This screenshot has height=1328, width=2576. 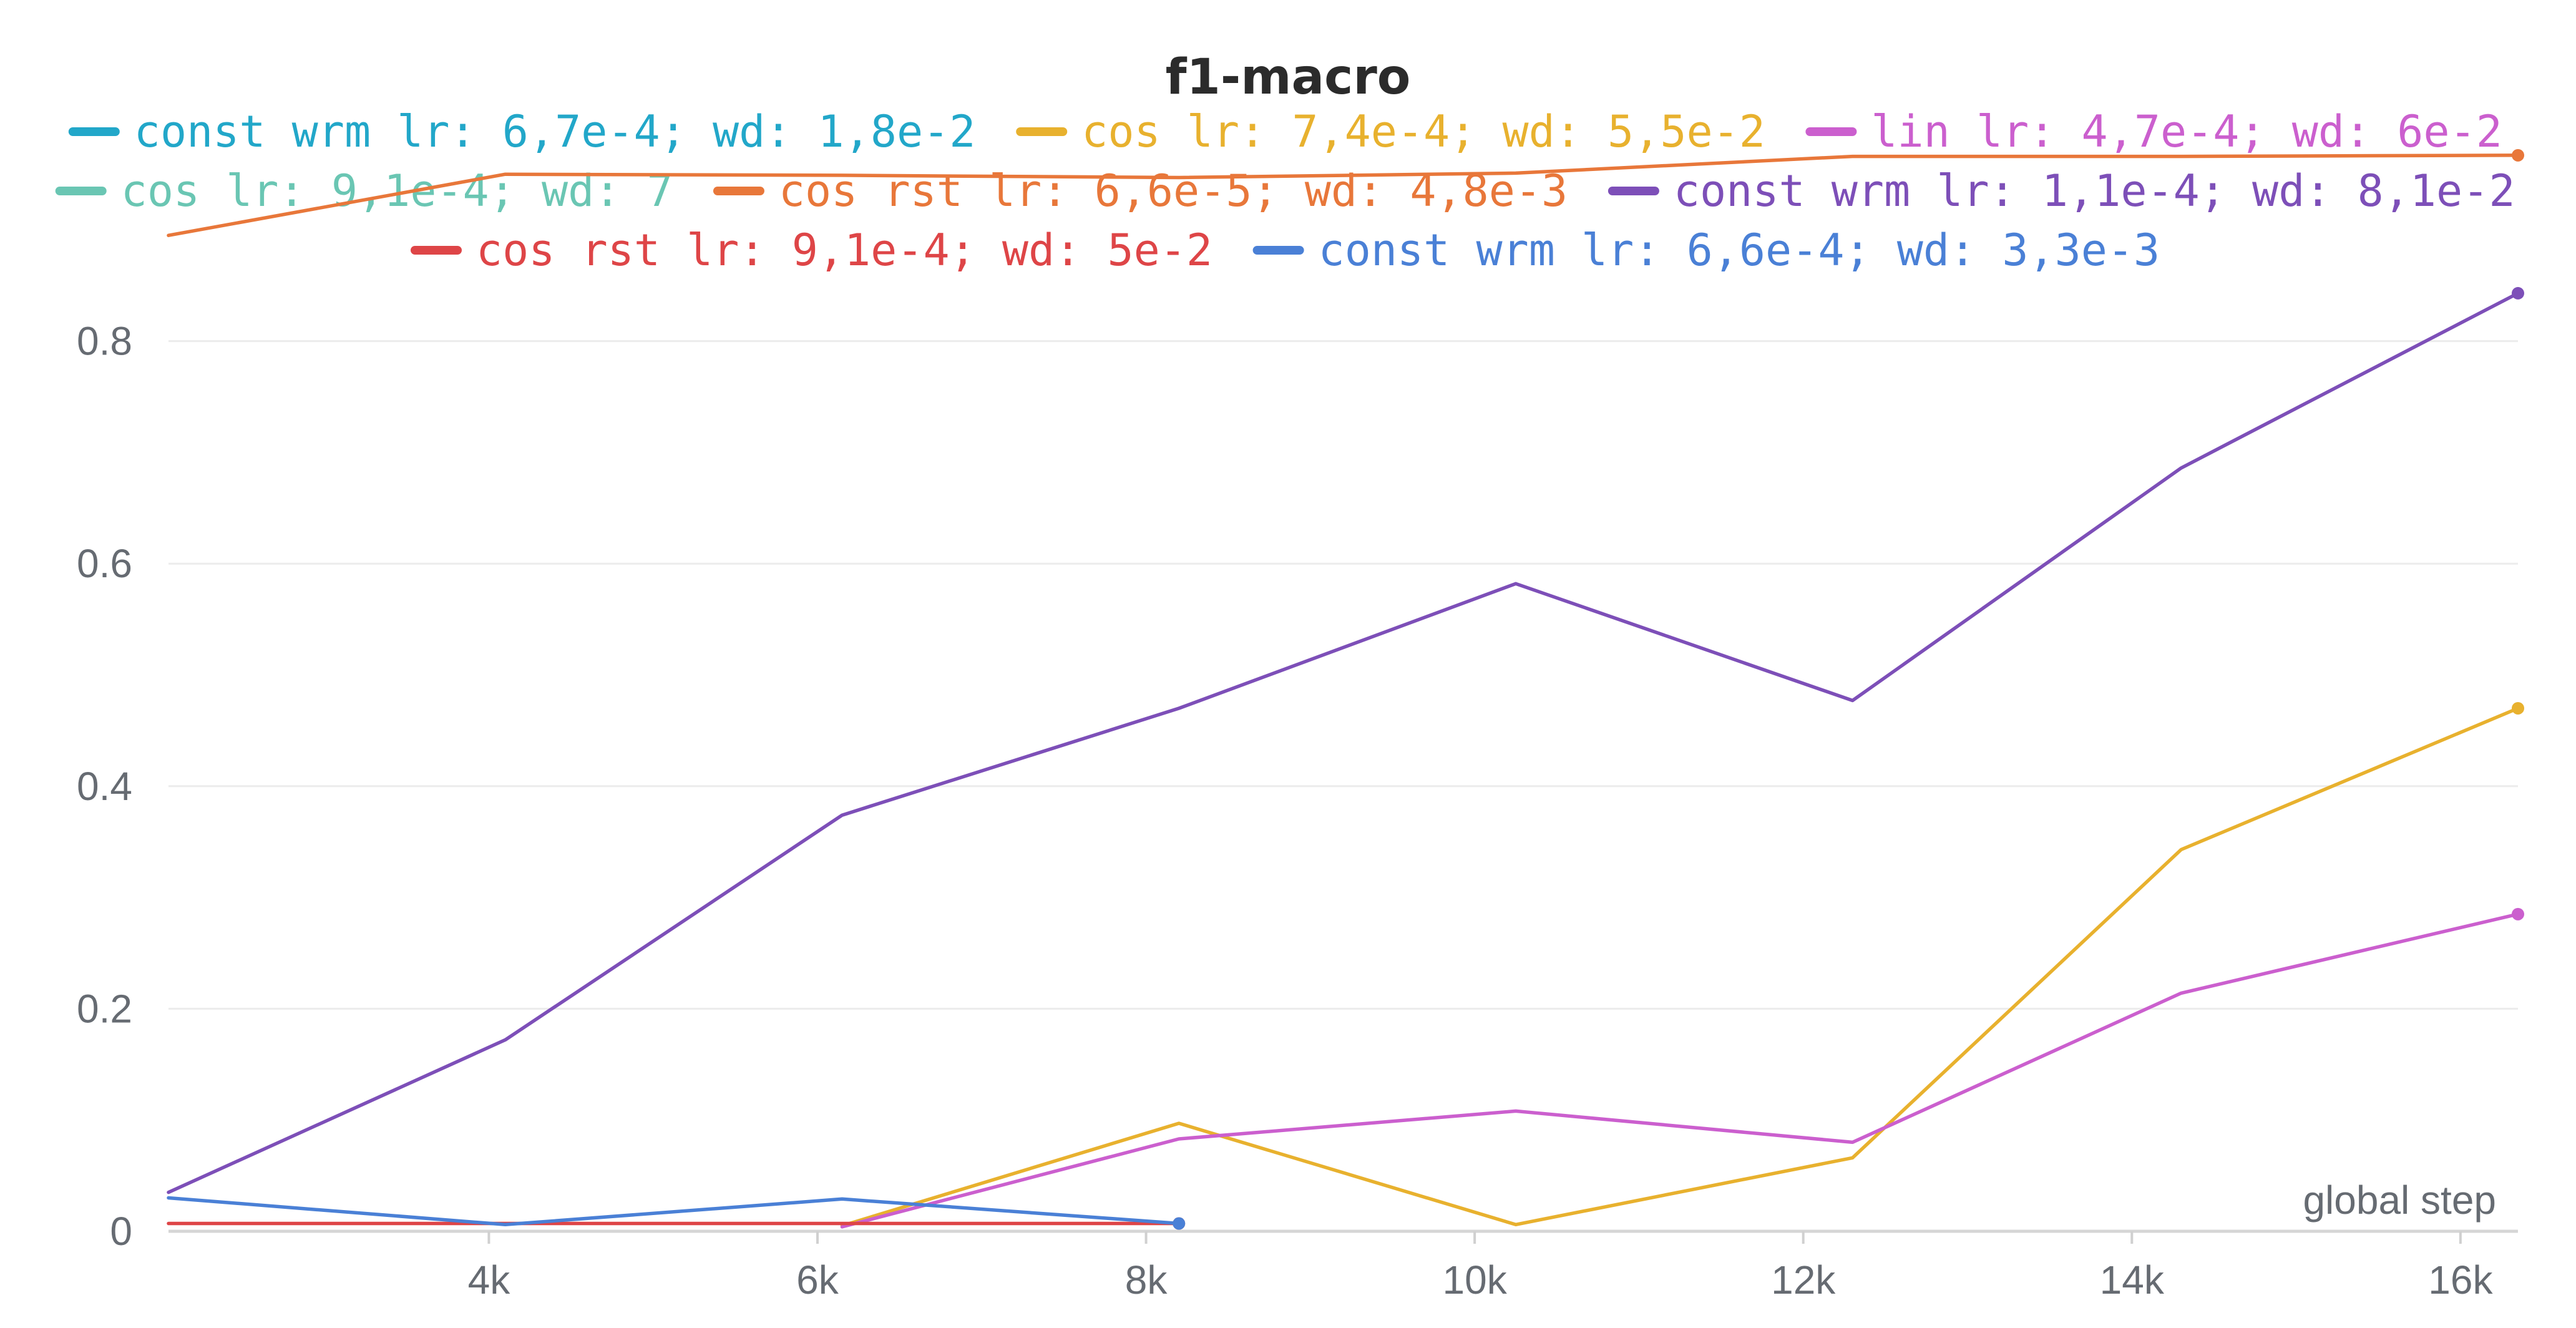 What do you see at coordinates (2094, 191) in the screenshot?
I see `legend-label: const wrm lr: 1,1e-4; wd: 8,1e-2` at bounding box center [2094, 191].